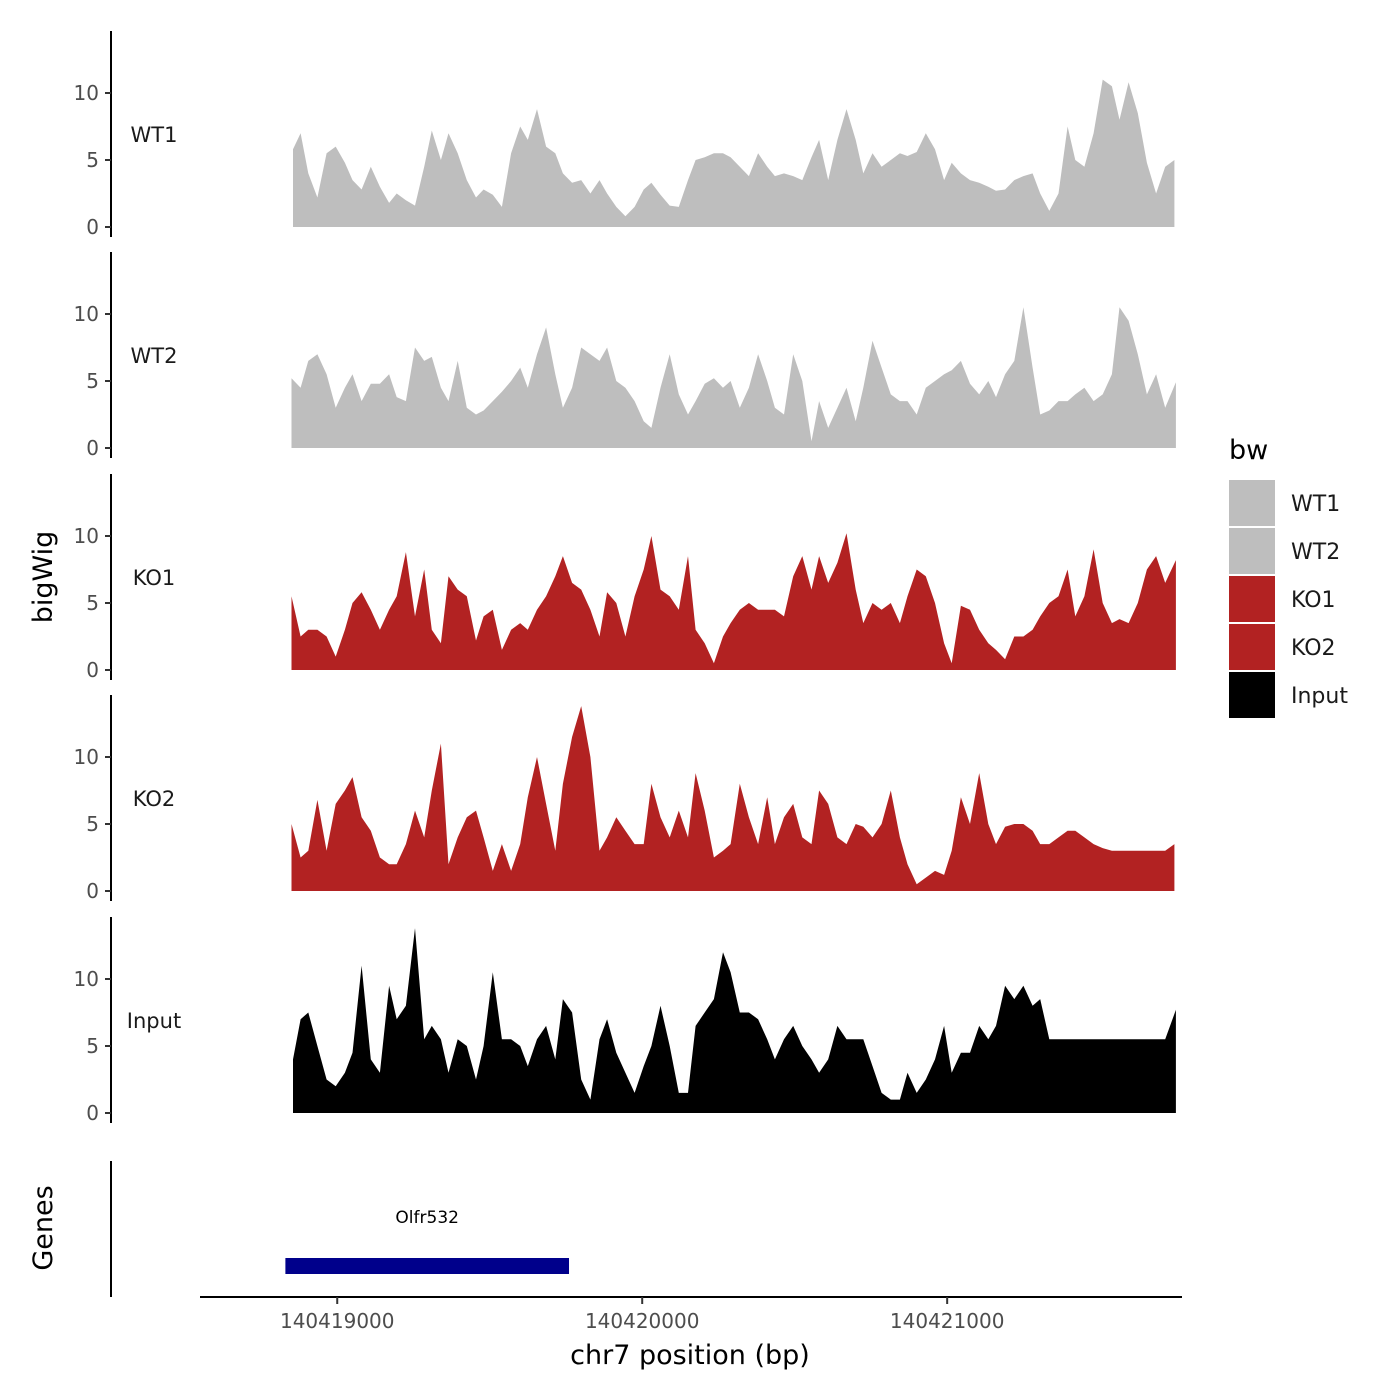 The width and height of the screenshot is (1400, 1400). I want to click on y-axis-title: bigWig, so click(43, 577).